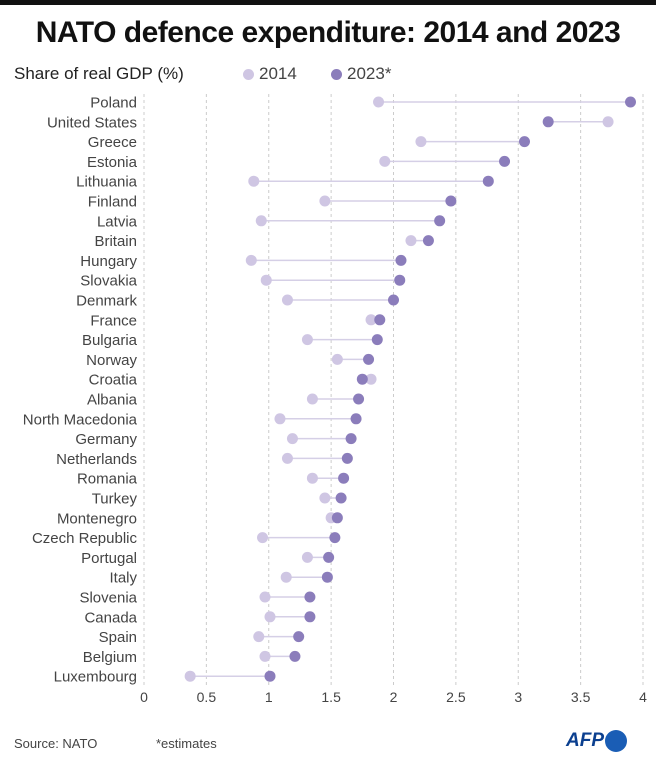 The height and width of the screenshot is (768, 656). I want to click on category-label: Canada, so click(110, 617).